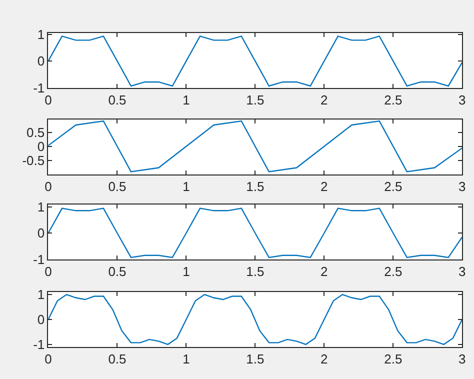  I want to click on y-tick-label: -0.5, so click(33, 160).